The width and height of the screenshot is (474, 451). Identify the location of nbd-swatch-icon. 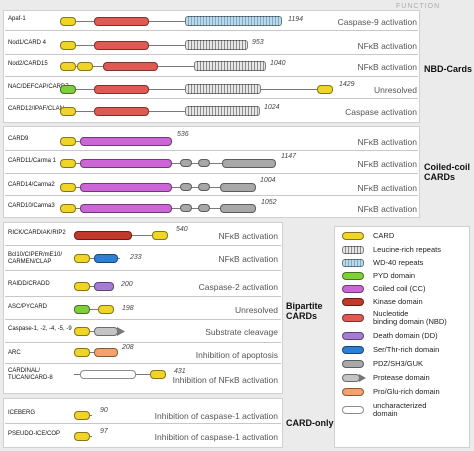
(353, 318).